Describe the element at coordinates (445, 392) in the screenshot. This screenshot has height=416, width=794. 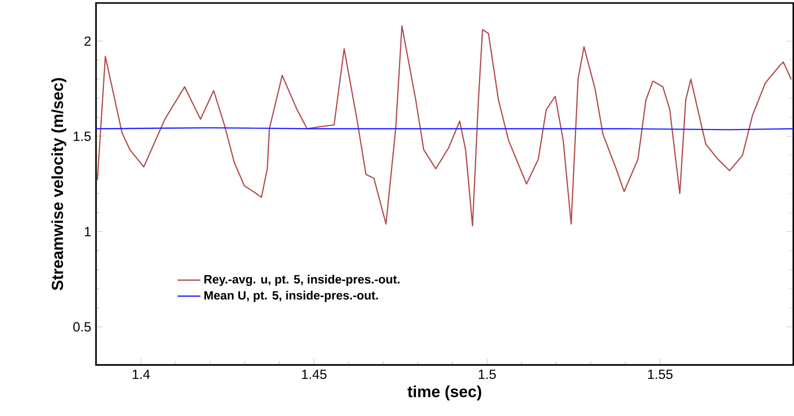
I see `x-axis-title: time (sec)` at that location.